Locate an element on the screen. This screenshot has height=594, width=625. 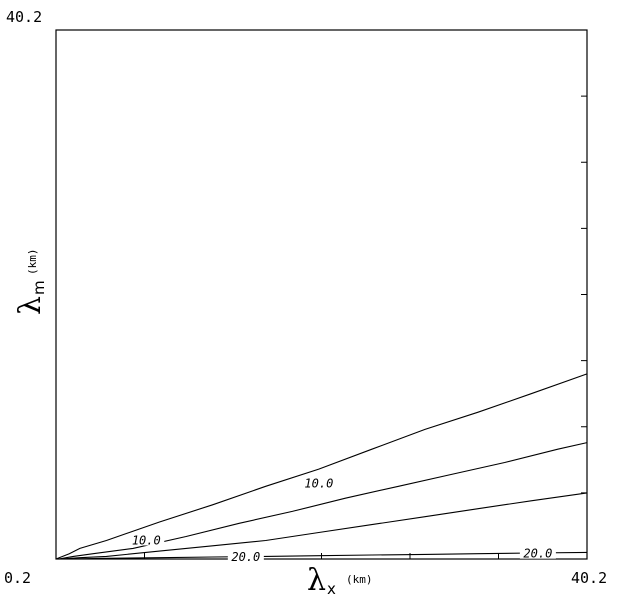
x-axis-subscript: x is located at coordinates (331, 587).